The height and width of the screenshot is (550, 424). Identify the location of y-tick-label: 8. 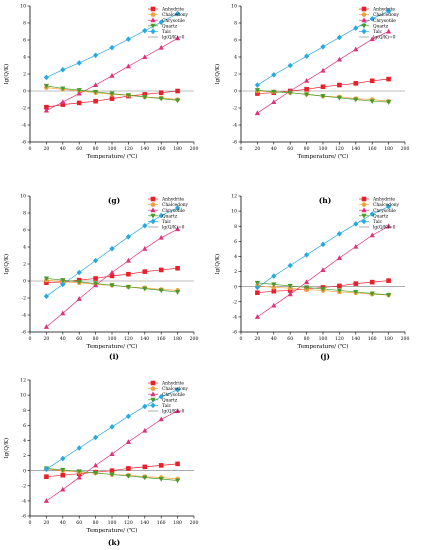
(24, 24).